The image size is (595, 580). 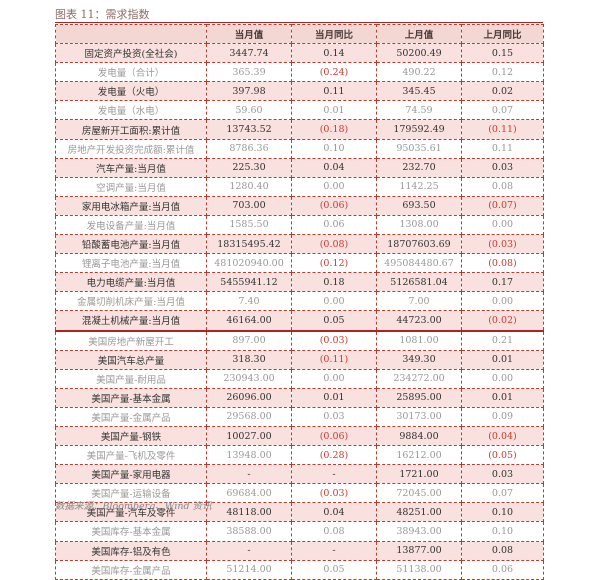 What do you see at coordinates (419, 186) in the screenshot?
I see `prev-value-cell: 1142.25` at bounding box center [419, 186].